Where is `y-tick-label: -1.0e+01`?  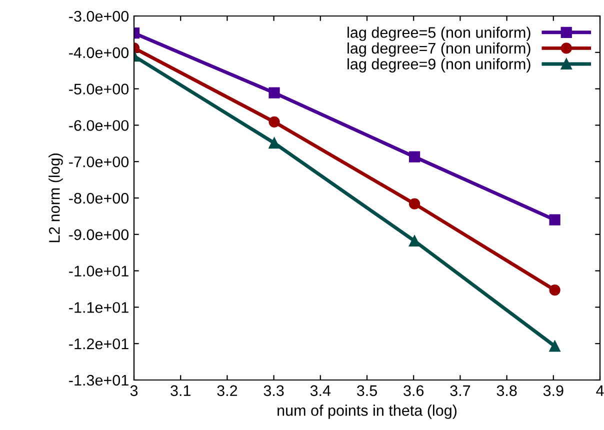 y-tick-label: -1.0e+01 is located at coordinates (98, 271).